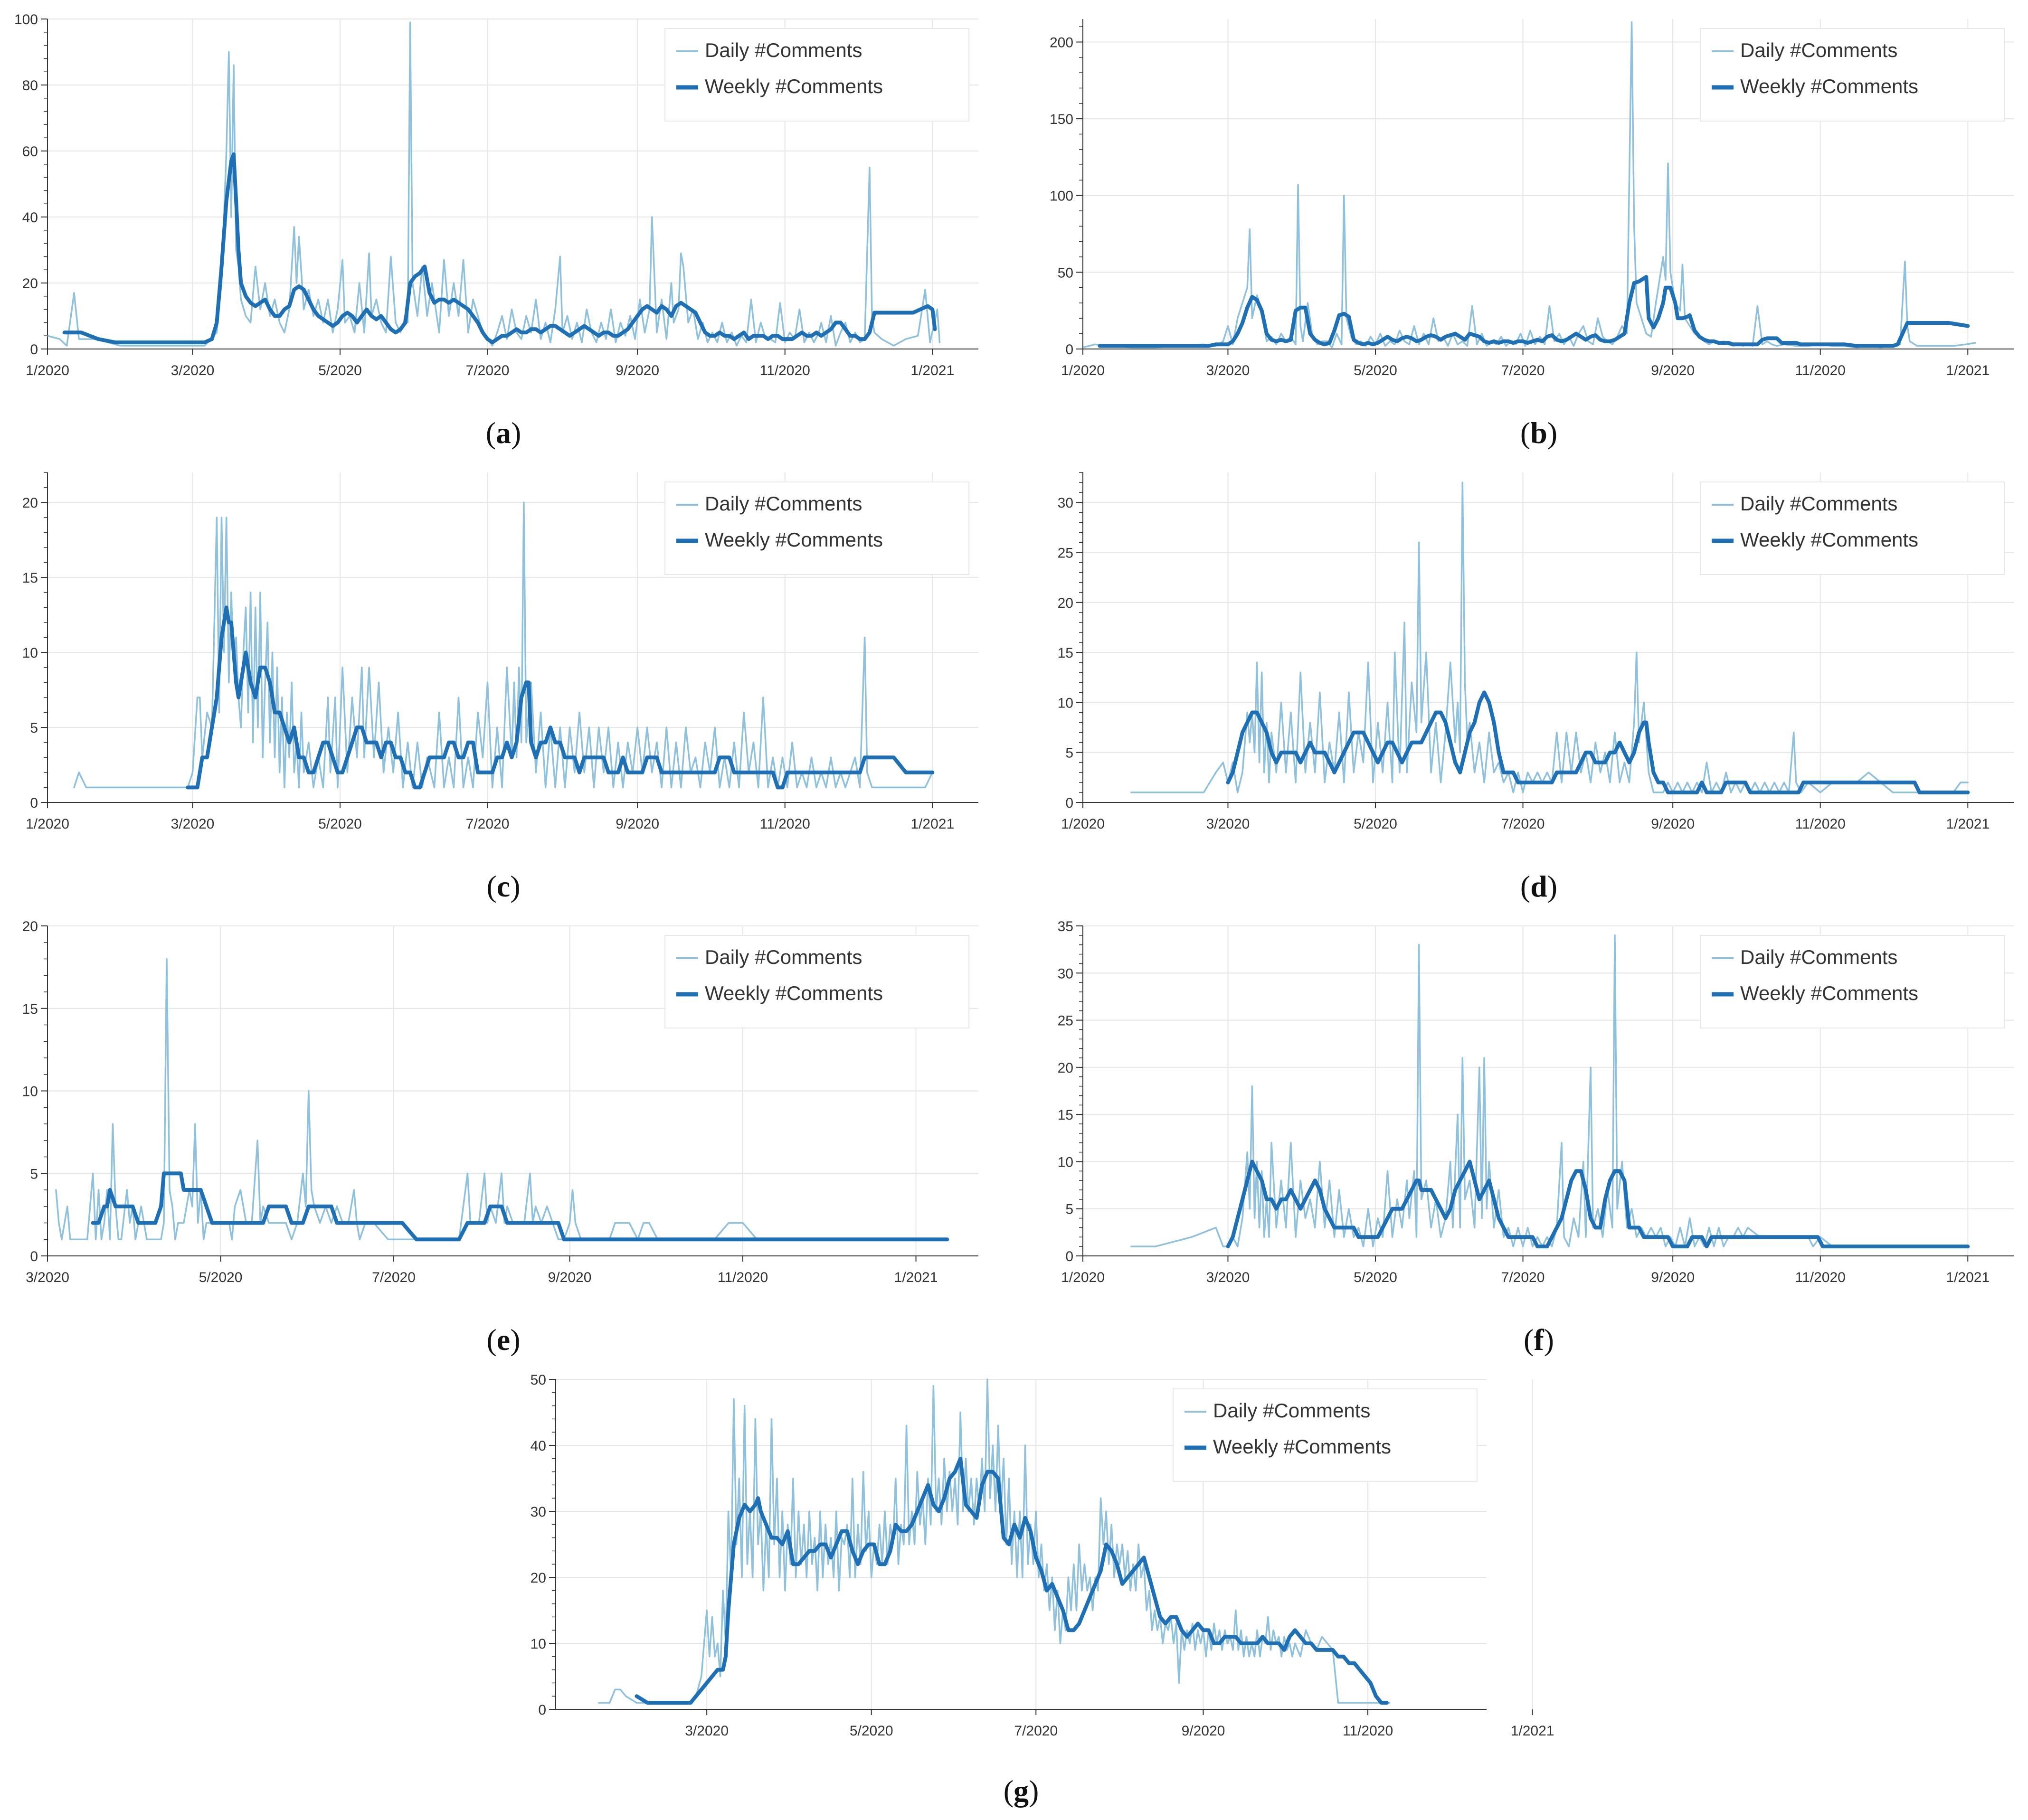 The height and width of the screenshot is (1820, 2028). What do you see at coordinates (1539, 433) in the screenshot?
I see `panel-caption-b: (b)` at bounding box center [1539, 433].